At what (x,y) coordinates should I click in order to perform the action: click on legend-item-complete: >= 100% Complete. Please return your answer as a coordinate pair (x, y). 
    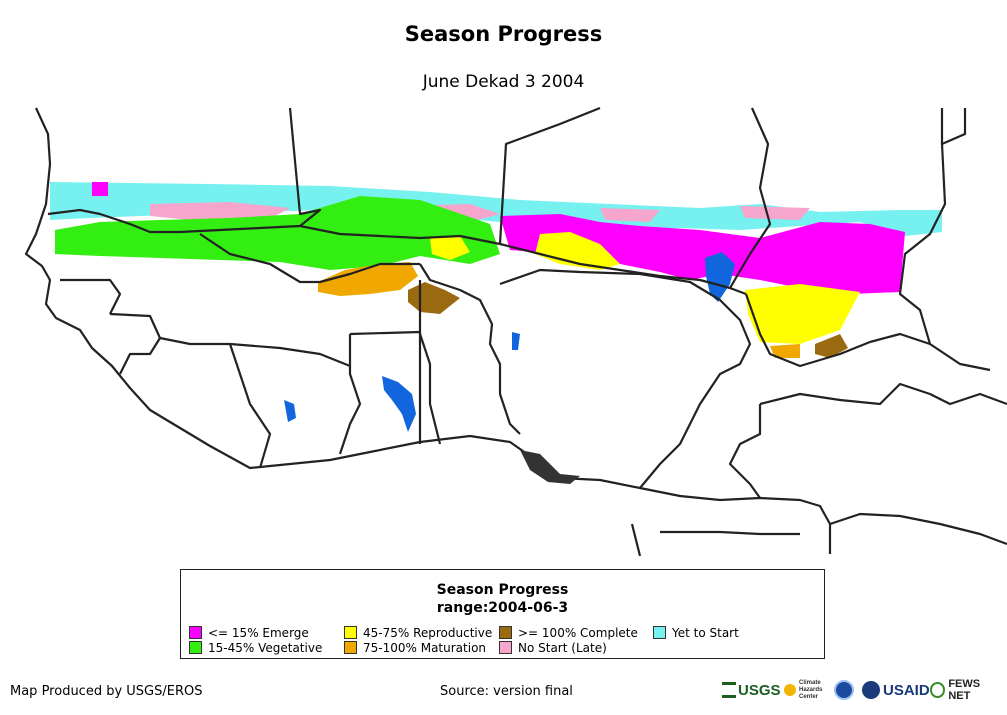
    Looking at the image, I should click on (568, 633).